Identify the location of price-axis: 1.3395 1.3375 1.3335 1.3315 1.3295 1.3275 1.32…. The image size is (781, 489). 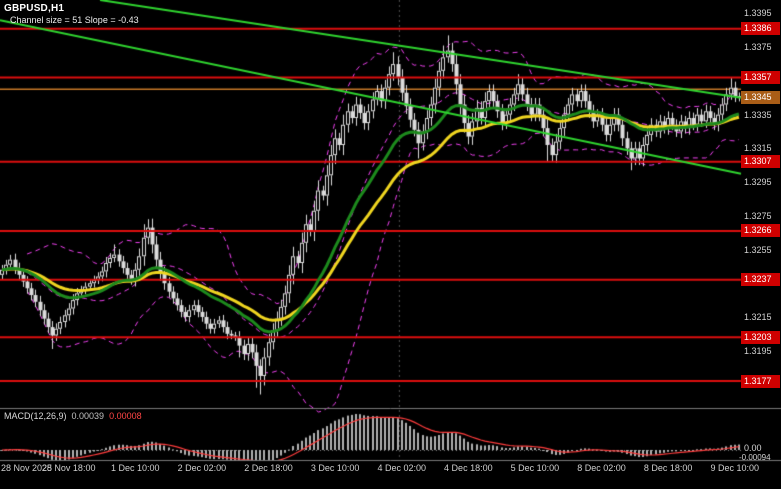
(761, 230).